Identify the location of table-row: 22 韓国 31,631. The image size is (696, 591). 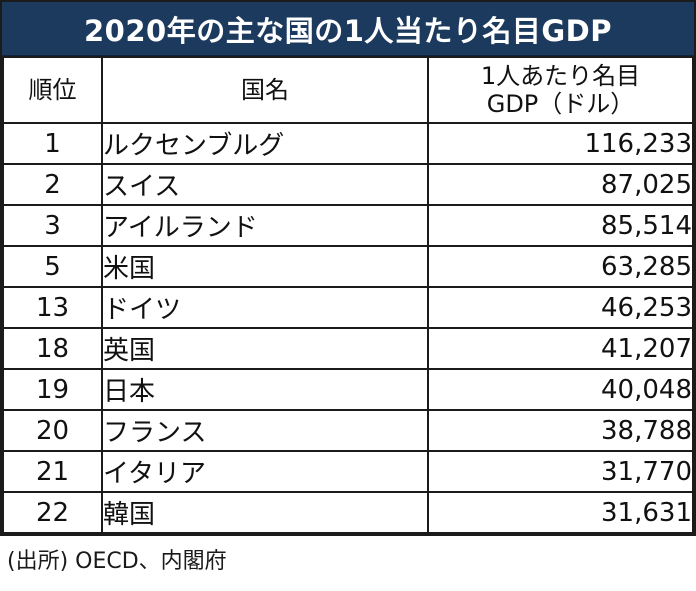
(348, 512).